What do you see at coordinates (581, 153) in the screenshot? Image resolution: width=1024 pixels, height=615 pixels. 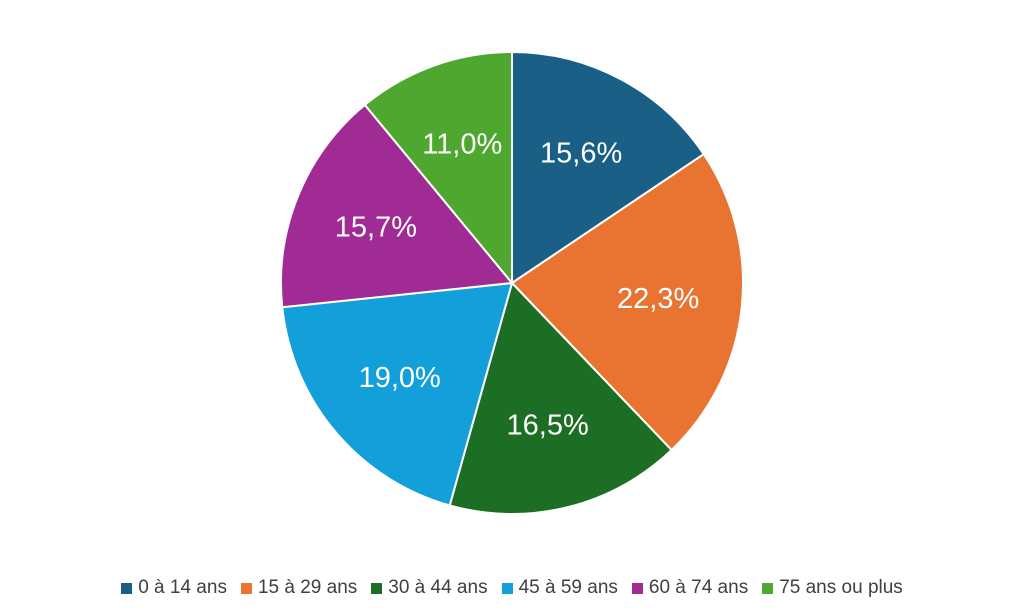 I see `slice-data-label-0: 15,6%` at bounding box center [581, 153].